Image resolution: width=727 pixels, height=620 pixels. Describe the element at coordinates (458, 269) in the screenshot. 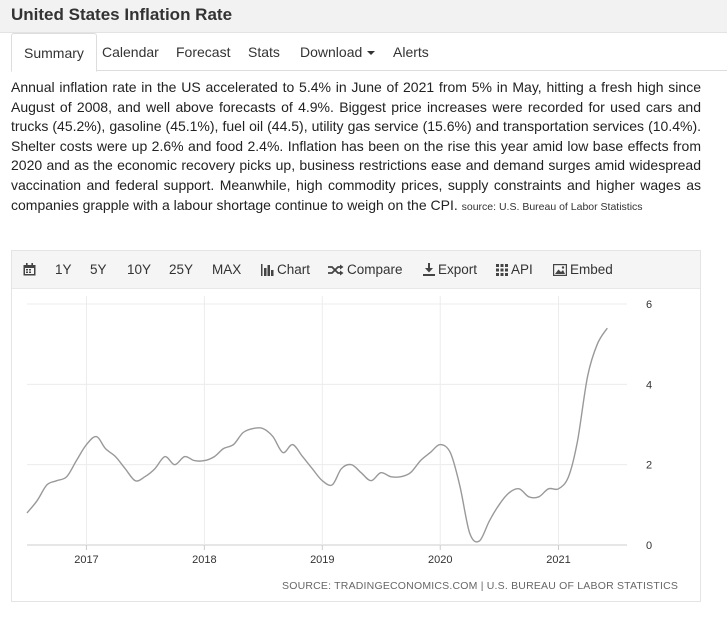

I see `export-button-label: Export` at that location.